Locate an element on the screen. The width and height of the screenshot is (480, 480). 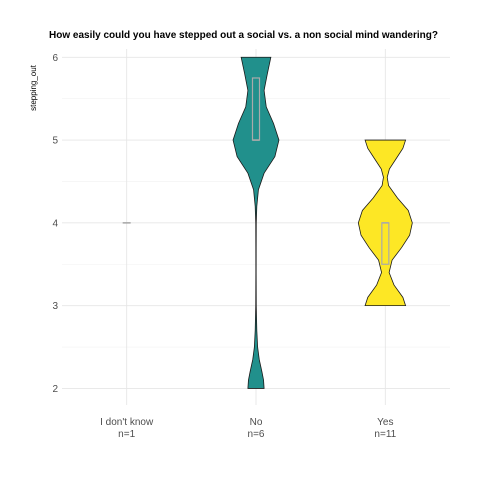
x-tick-count: n=1 is located at coordinates (126, 434).